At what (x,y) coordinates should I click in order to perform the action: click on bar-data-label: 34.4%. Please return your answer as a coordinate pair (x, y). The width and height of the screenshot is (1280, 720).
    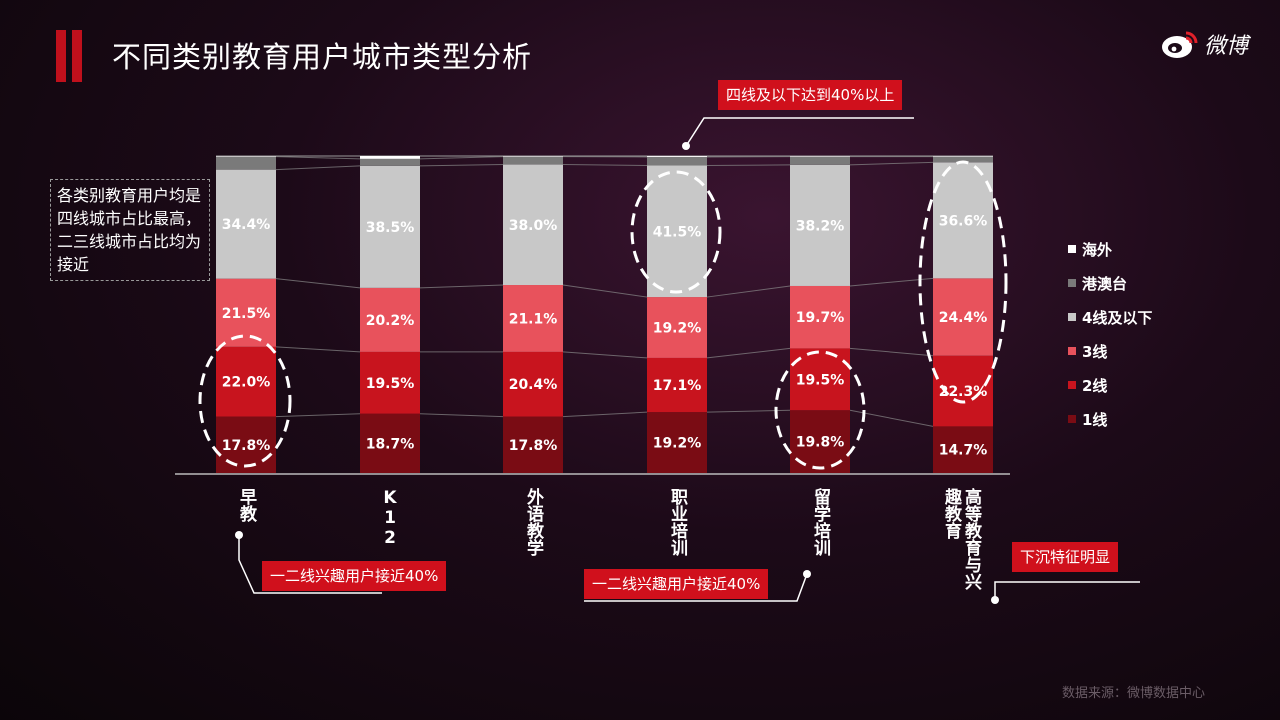
    Looking at the image, I should click on (246, 225).